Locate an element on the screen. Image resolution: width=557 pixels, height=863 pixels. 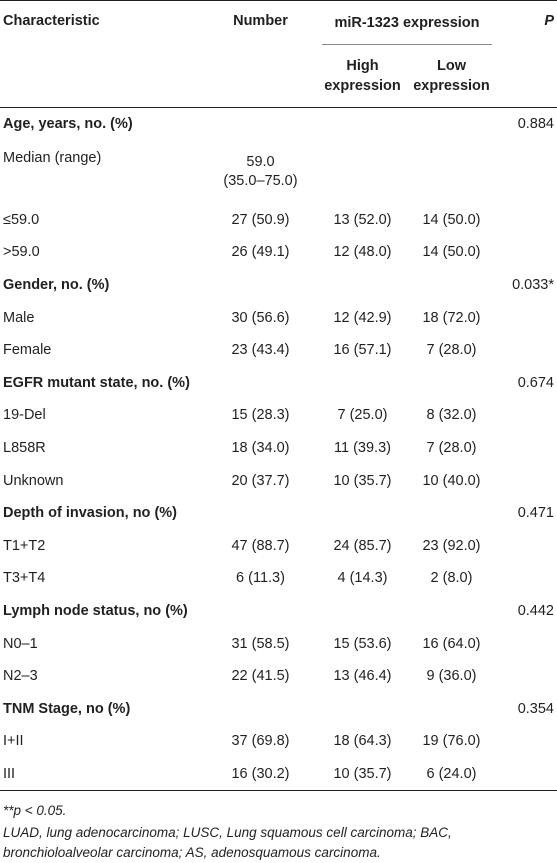
table-row: T1+T2 47 (88.7) 24 (85.7) 23 (92.0) is located at coordinates (278, 546).